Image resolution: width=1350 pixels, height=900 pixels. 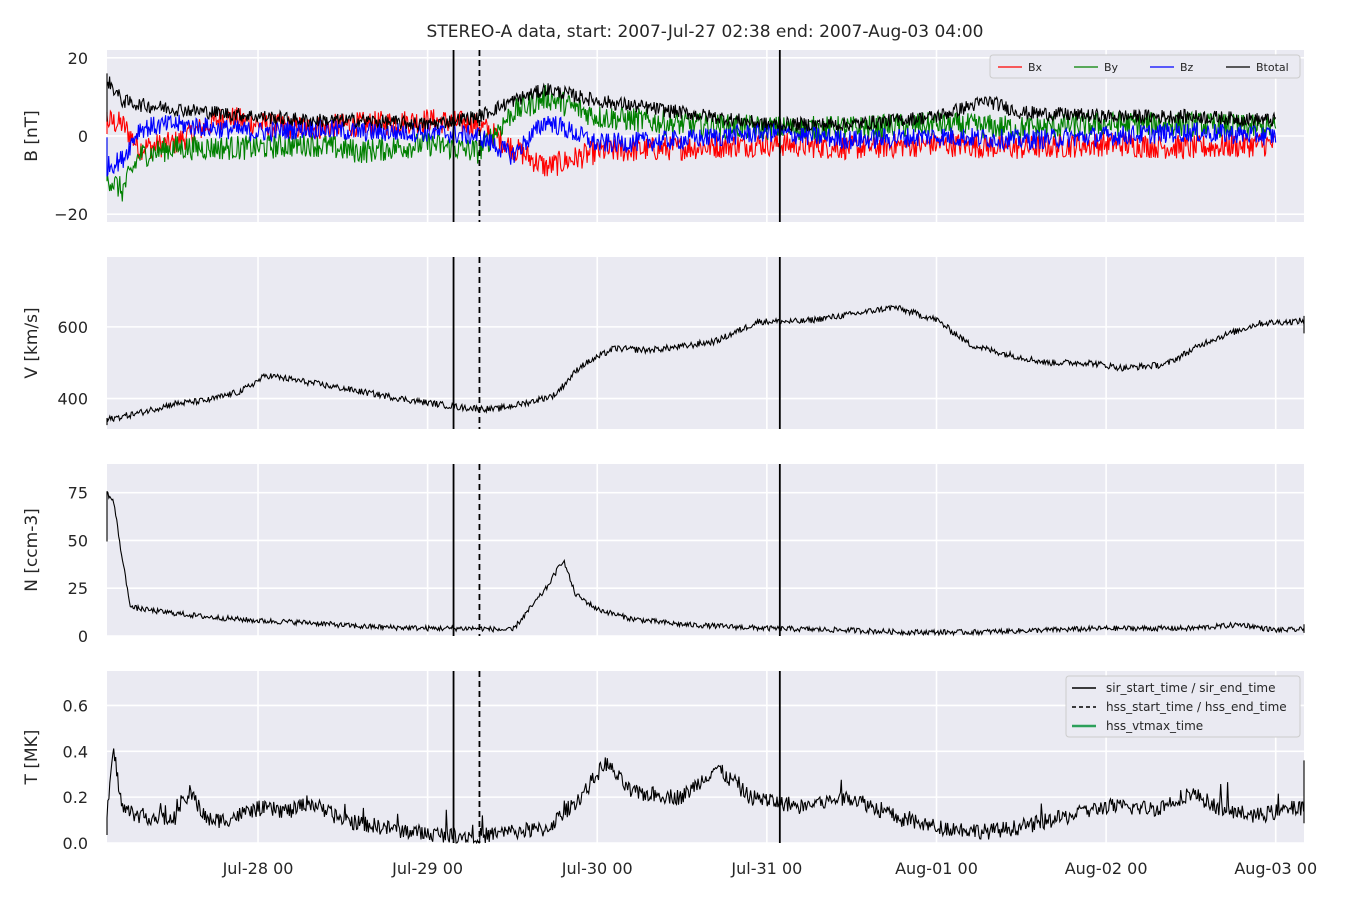 I want to click on panel-v-lines, so click(x=705, y=365).